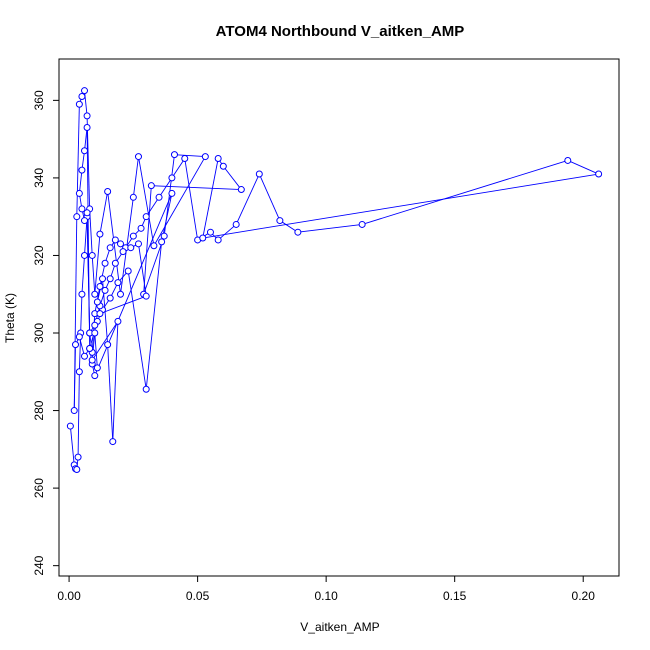 The height and width of the screenshot is (650, 650). What do you see at coordinates (198, 596) in the screenshot?
I see `x-tick-label: 0.05` at bounding box center [198, 596].